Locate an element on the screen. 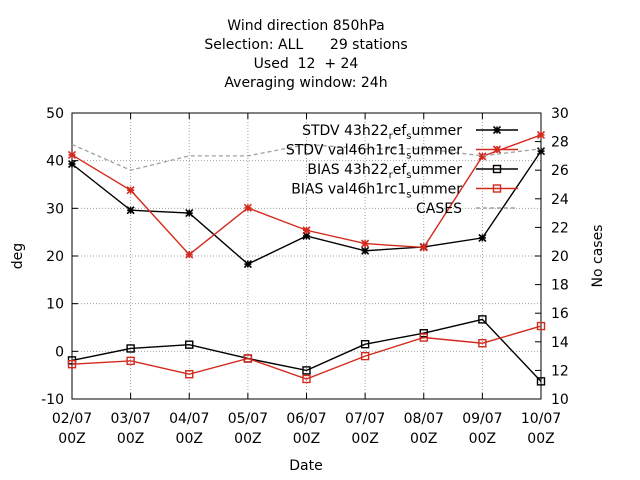 Image resolution: width=640 pixels, height=480 pixels. legend-label: BIAS val46h1rc1summer is located at coordinates (376, 191).